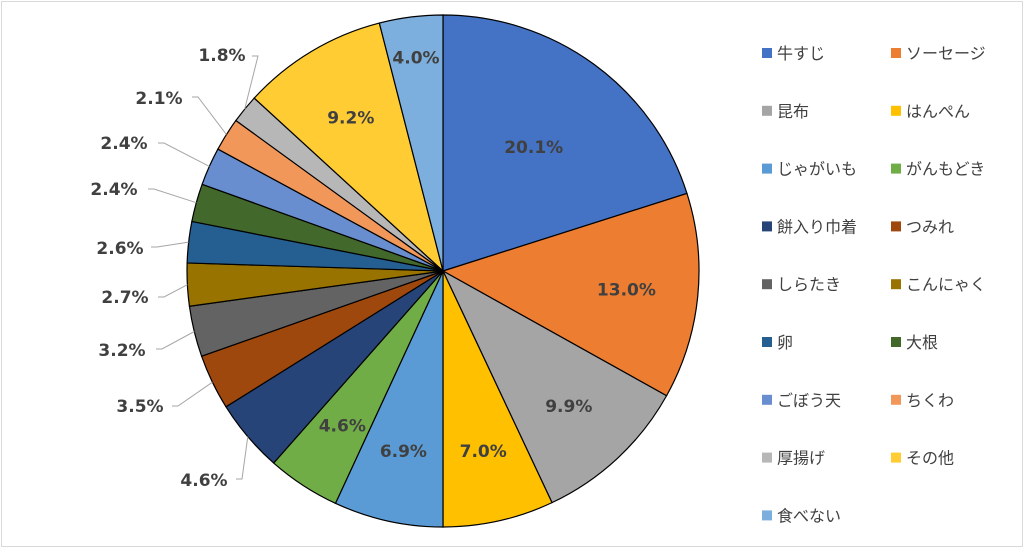  I want to click on data-label-slice-9: 3.2%, so click(121, 351).